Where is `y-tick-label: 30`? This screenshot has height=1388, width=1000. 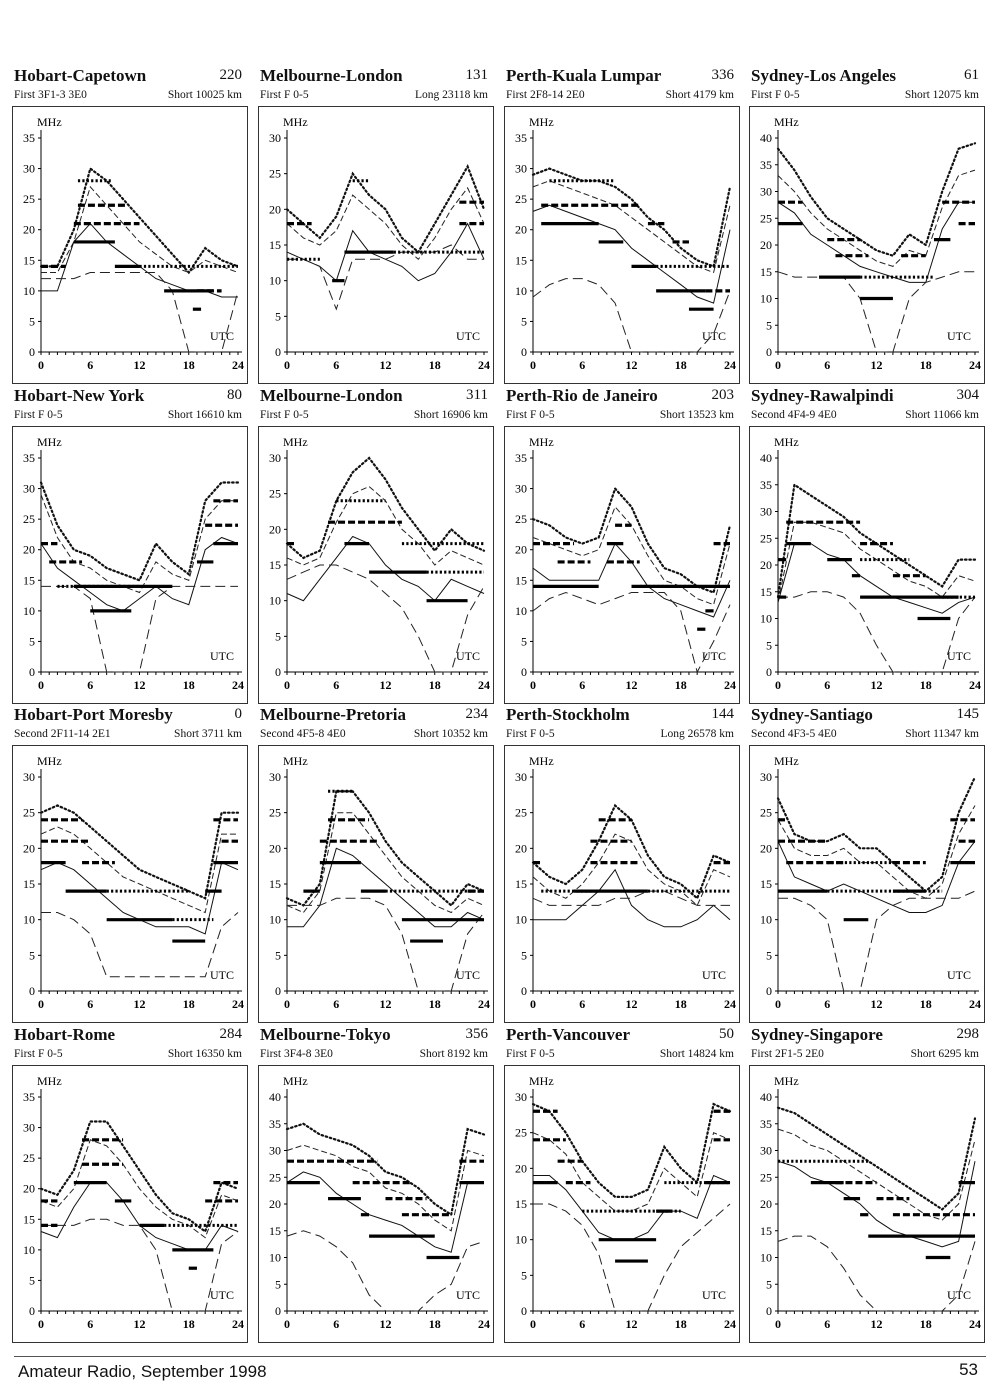
y-tick-label: 30 is located at coordinates (521, 169).